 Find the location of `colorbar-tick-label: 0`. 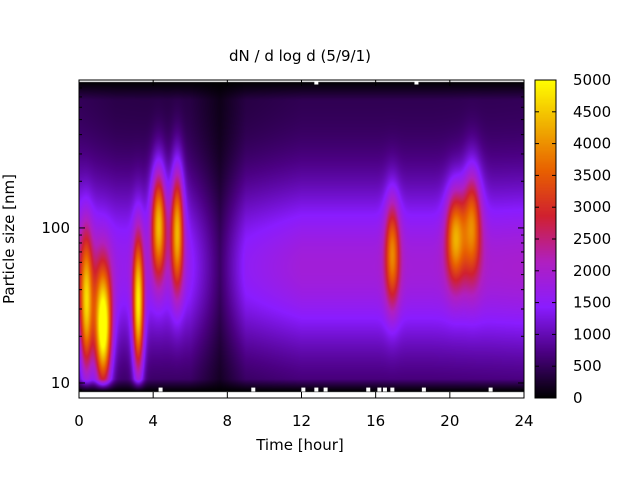

colorbar-tick-label: 0 is located at coordinates (578, 398).